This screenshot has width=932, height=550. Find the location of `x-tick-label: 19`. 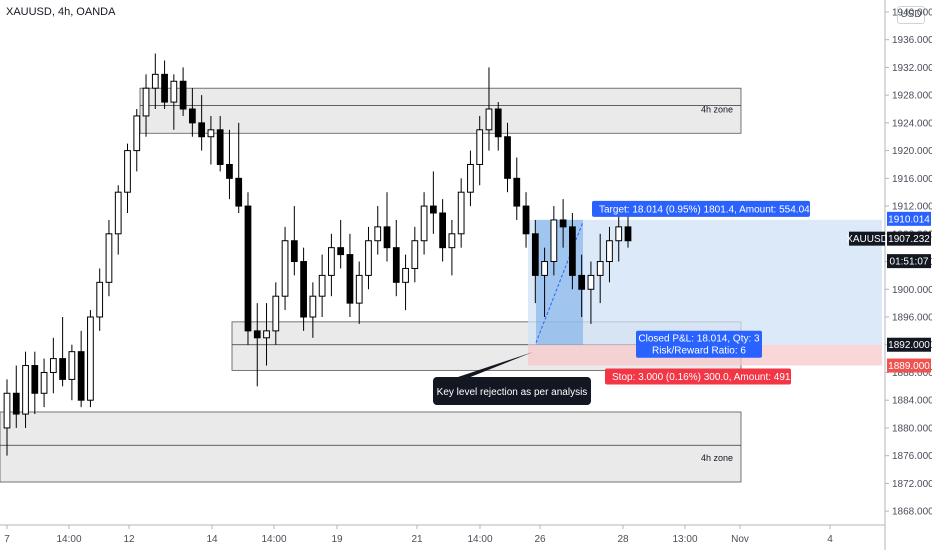

x-tick-label: 19 is located at coordinates (337, 539).